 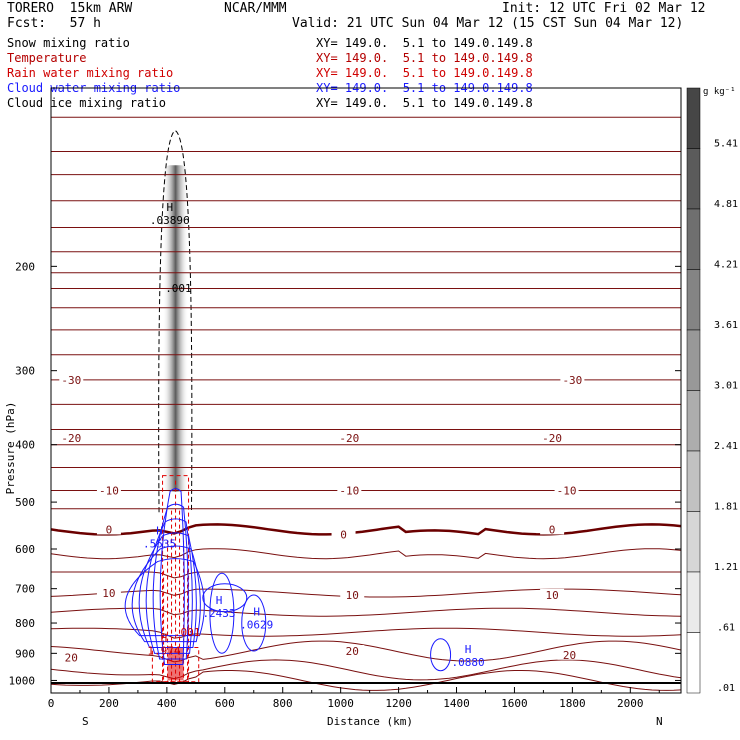 I want to click on extremum-value: .0880, so click(x=468, y=662).